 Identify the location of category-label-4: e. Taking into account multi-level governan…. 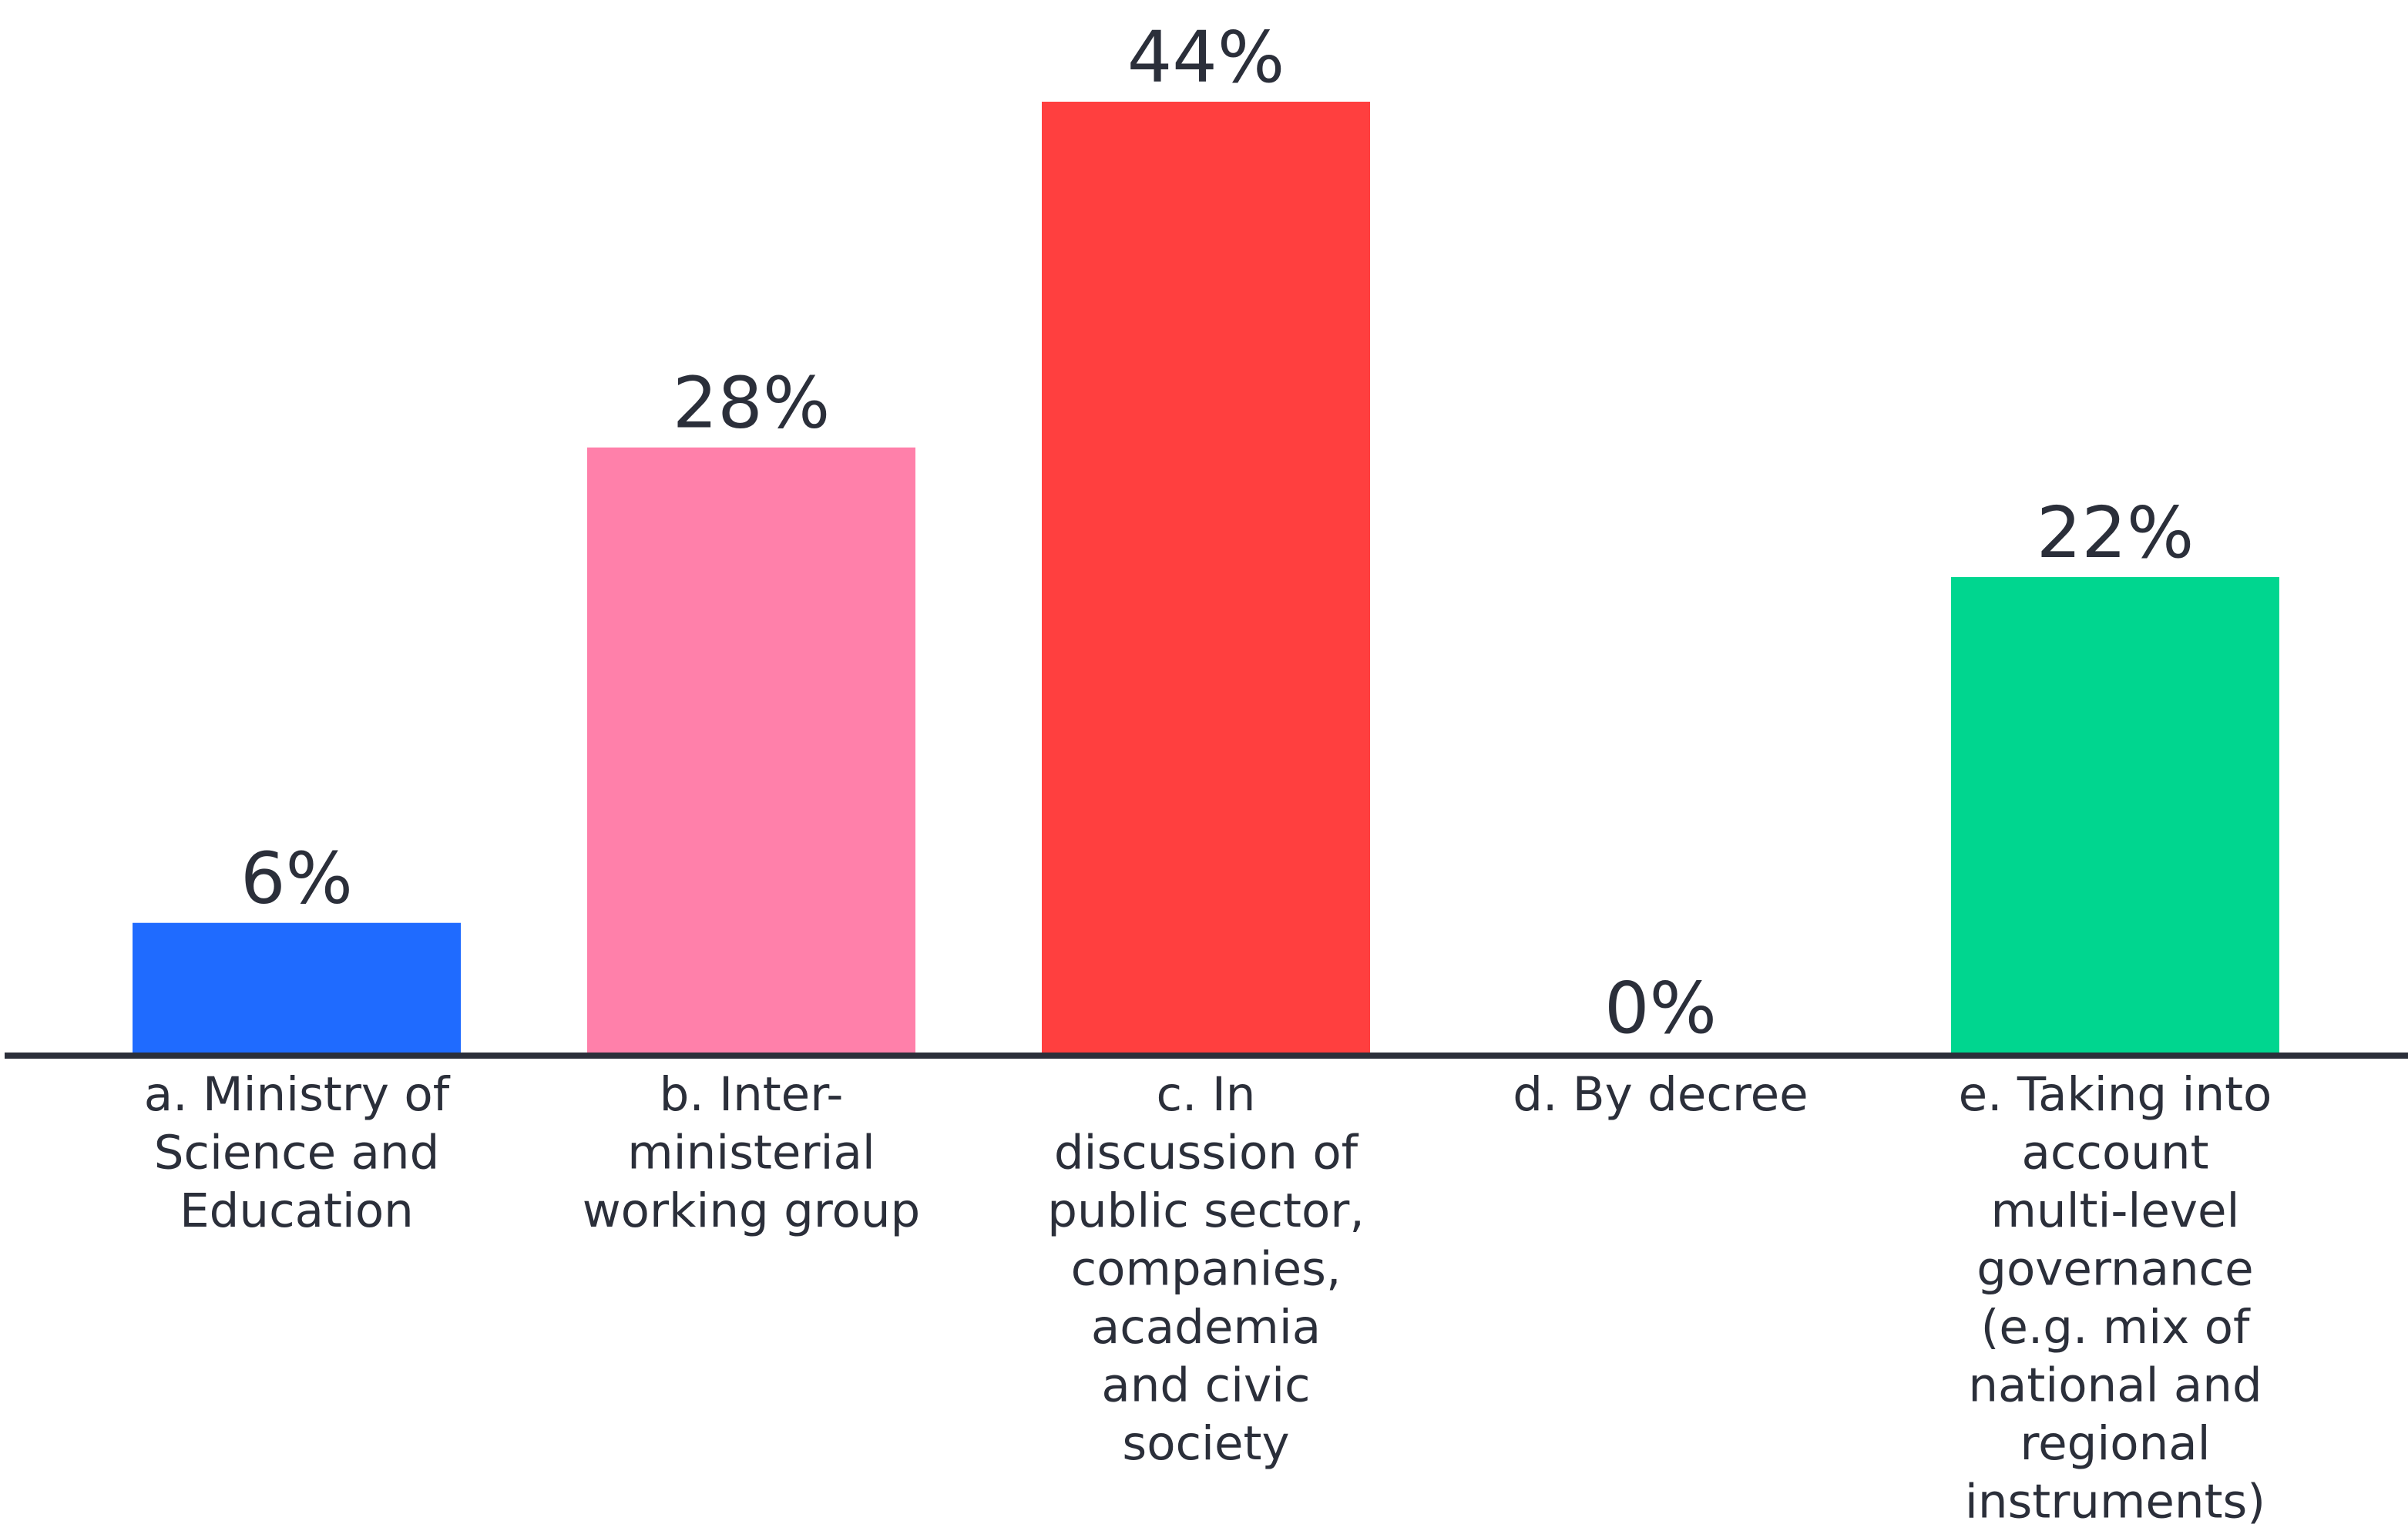
(2115, 1298).